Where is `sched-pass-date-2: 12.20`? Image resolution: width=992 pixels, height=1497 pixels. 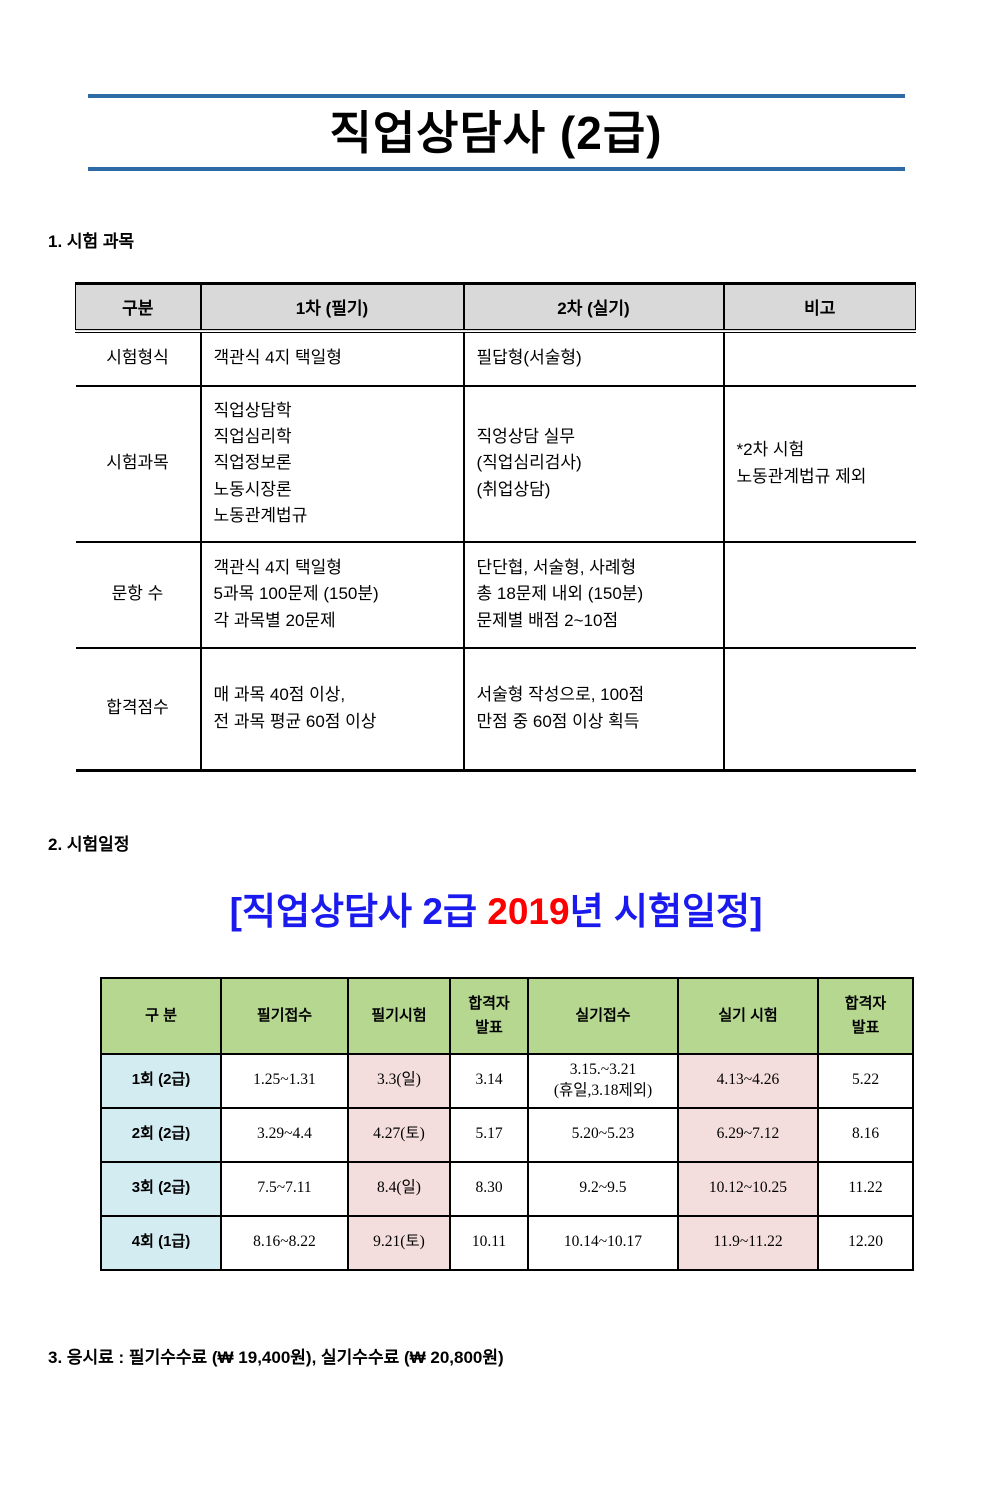 sched-pass-date-2: 12.20 is located at coordinates (865, 1242).